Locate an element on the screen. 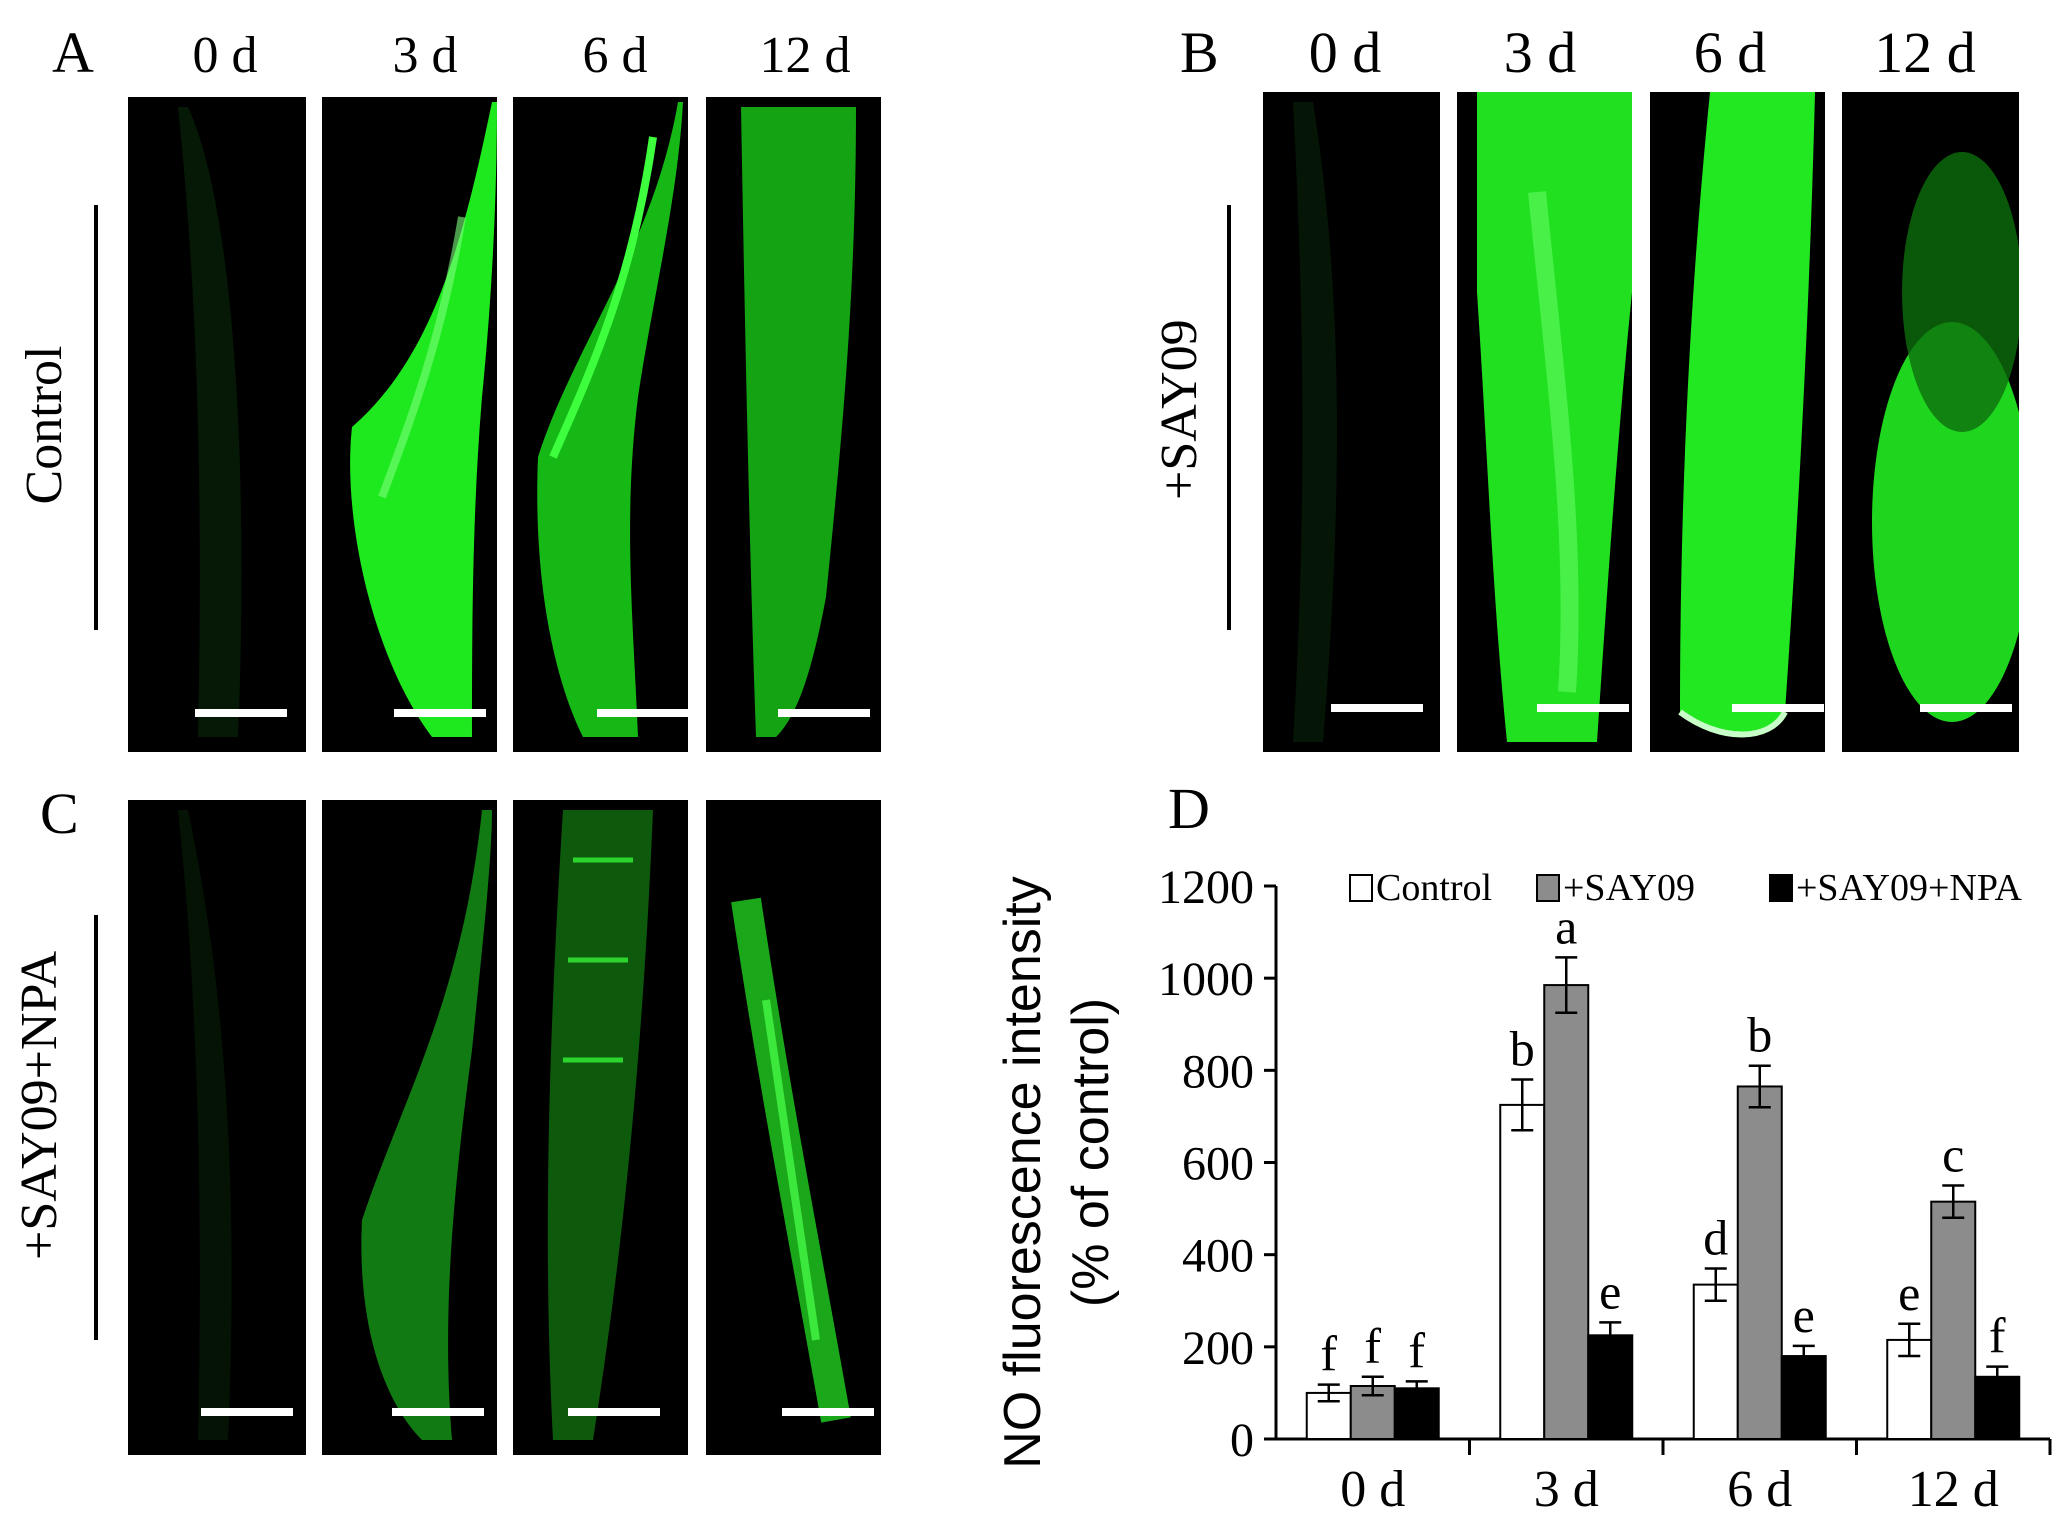  panel-letter-c: C is located at coordinates (59, 813).